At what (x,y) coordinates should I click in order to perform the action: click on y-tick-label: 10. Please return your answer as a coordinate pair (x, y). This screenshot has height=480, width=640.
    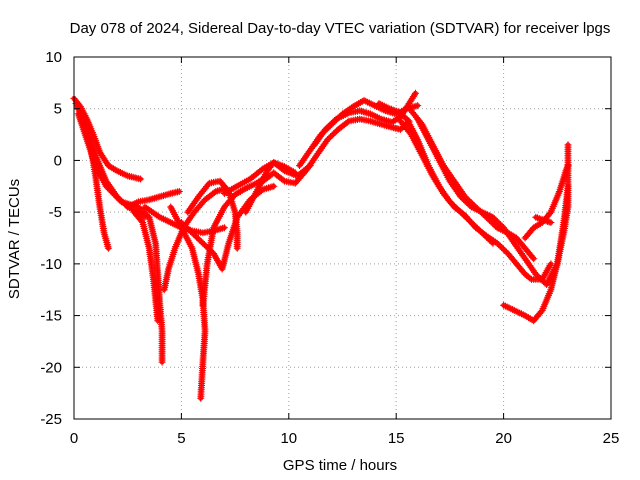
    Looking at the image, I should click on (53, 57).